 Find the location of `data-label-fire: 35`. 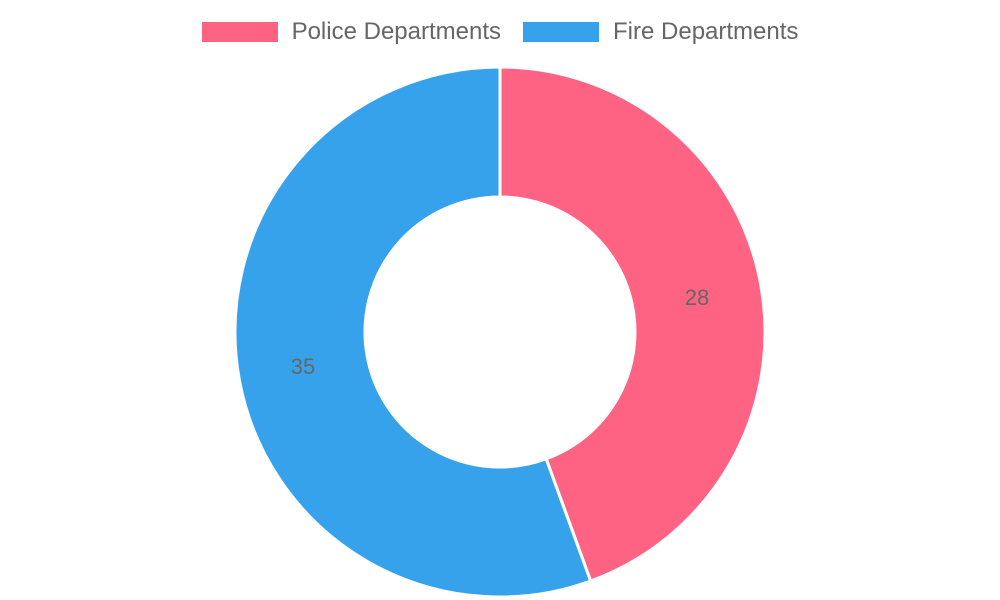

data-label-fire: 35 is located at coordinates (303, 366).